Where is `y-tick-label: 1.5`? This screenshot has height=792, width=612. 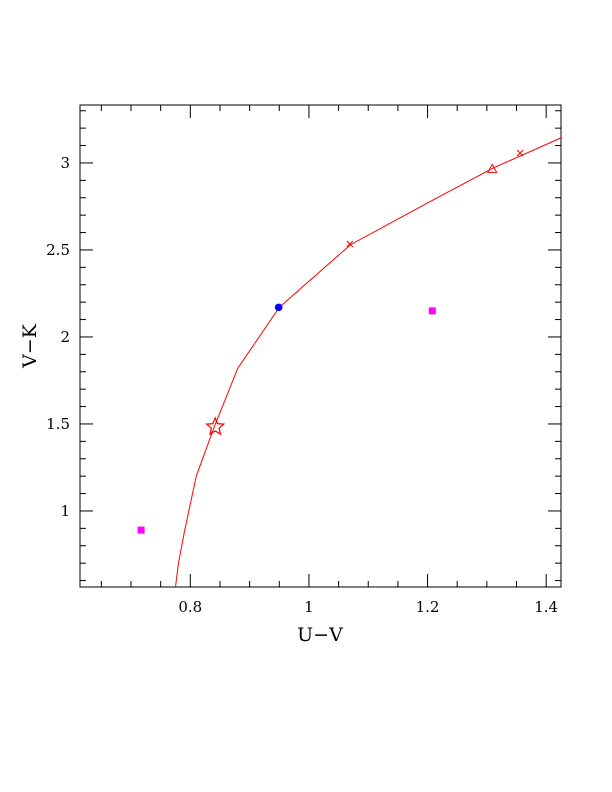
y-tick-label: 1.5 is located at coordinates (58, 424).